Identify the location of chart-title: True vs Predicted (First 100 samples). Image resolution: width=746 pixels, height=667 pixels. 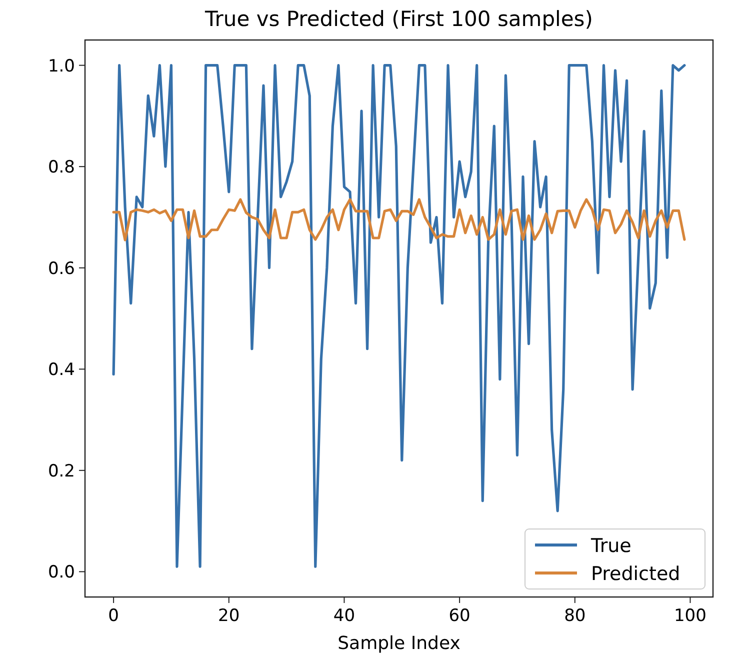
(398, 19).